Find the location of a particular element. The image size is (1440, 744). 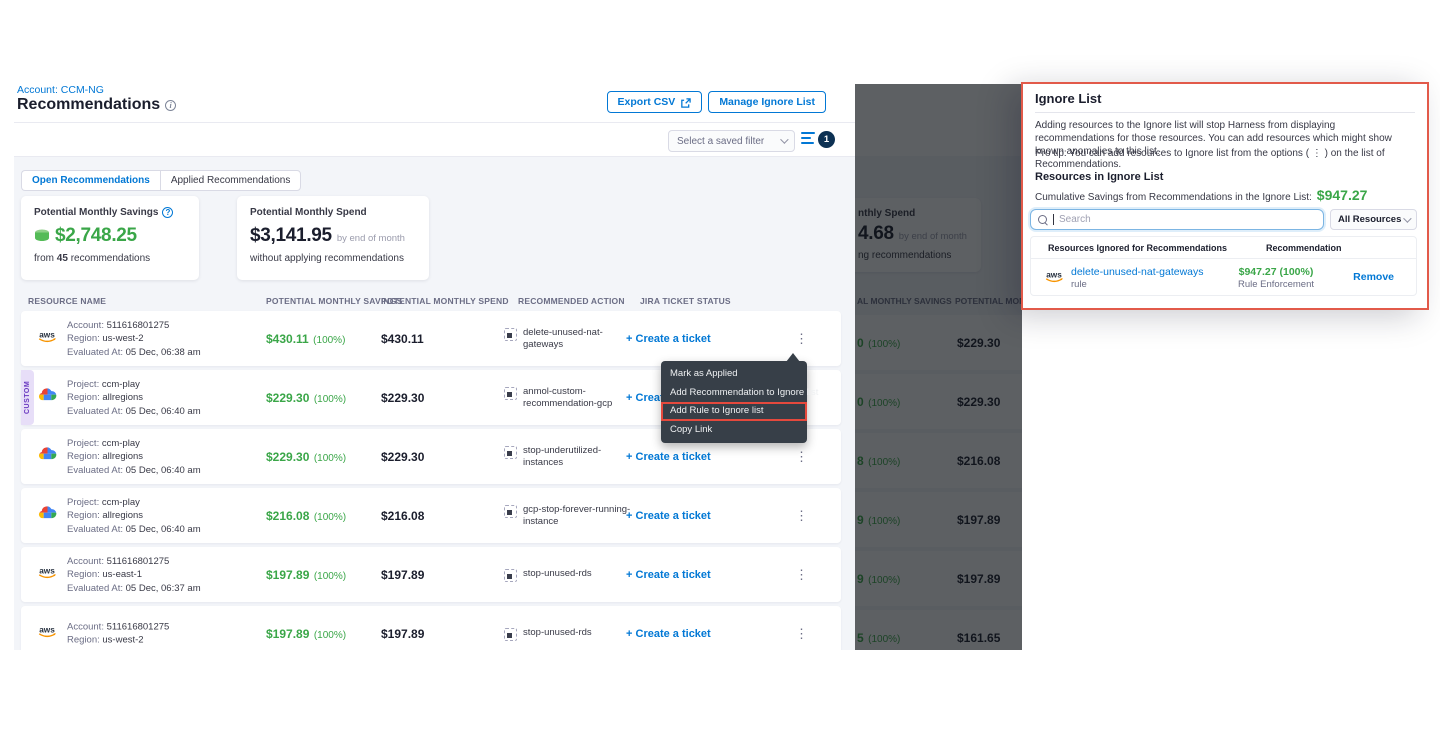

recommended-action: stop-underutilized-instances is located at coordinates (569, 457).